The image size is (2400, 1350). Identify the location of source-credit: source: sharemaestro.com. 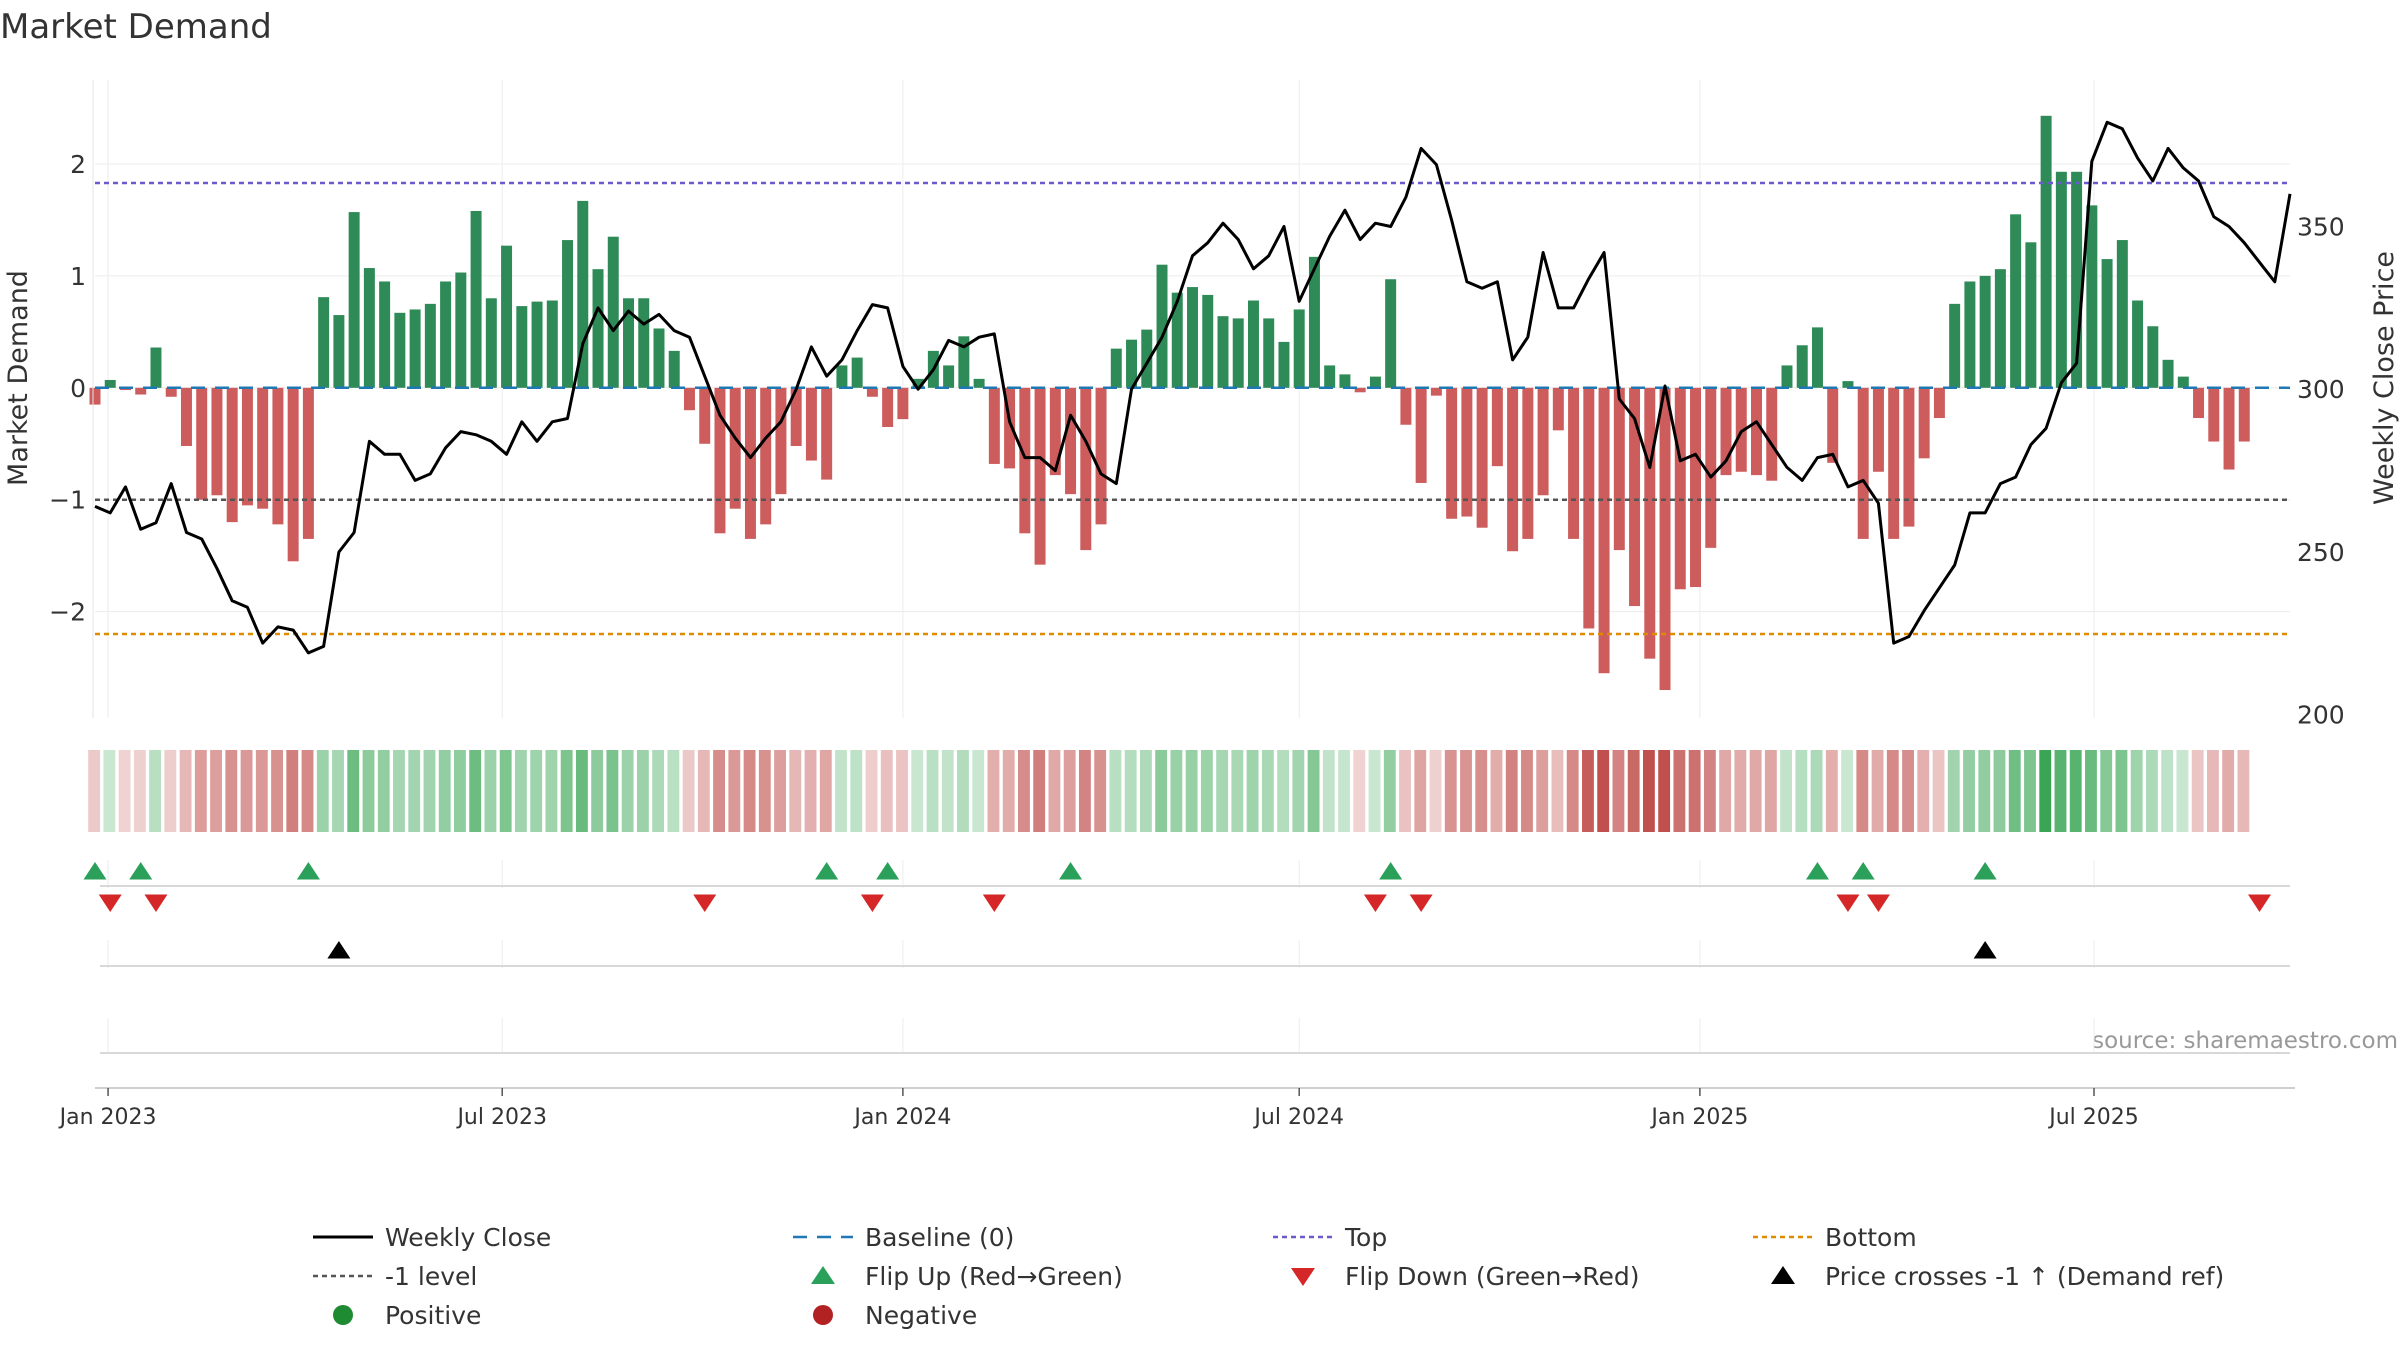
(2245, 1041).